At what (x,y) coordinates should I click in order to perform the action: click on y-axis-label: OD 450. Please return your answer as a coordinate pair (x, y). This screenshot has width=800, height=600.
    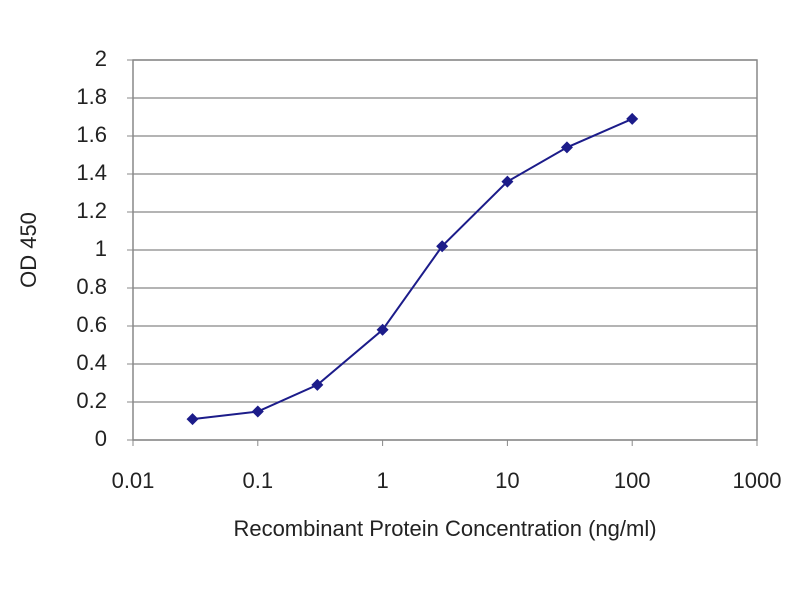
    Looking at the image, I should click on (28, 250).